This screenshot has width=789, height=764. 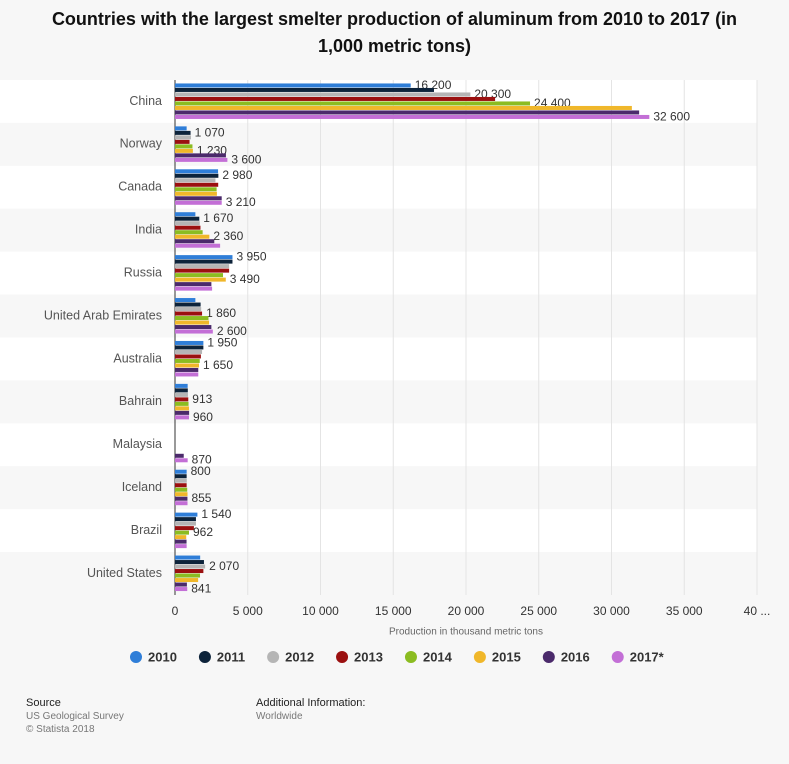 What do you see at coordinates (201, 588) in the screenshot?
I see `value-label: 841` at bounding box center [201, 588].